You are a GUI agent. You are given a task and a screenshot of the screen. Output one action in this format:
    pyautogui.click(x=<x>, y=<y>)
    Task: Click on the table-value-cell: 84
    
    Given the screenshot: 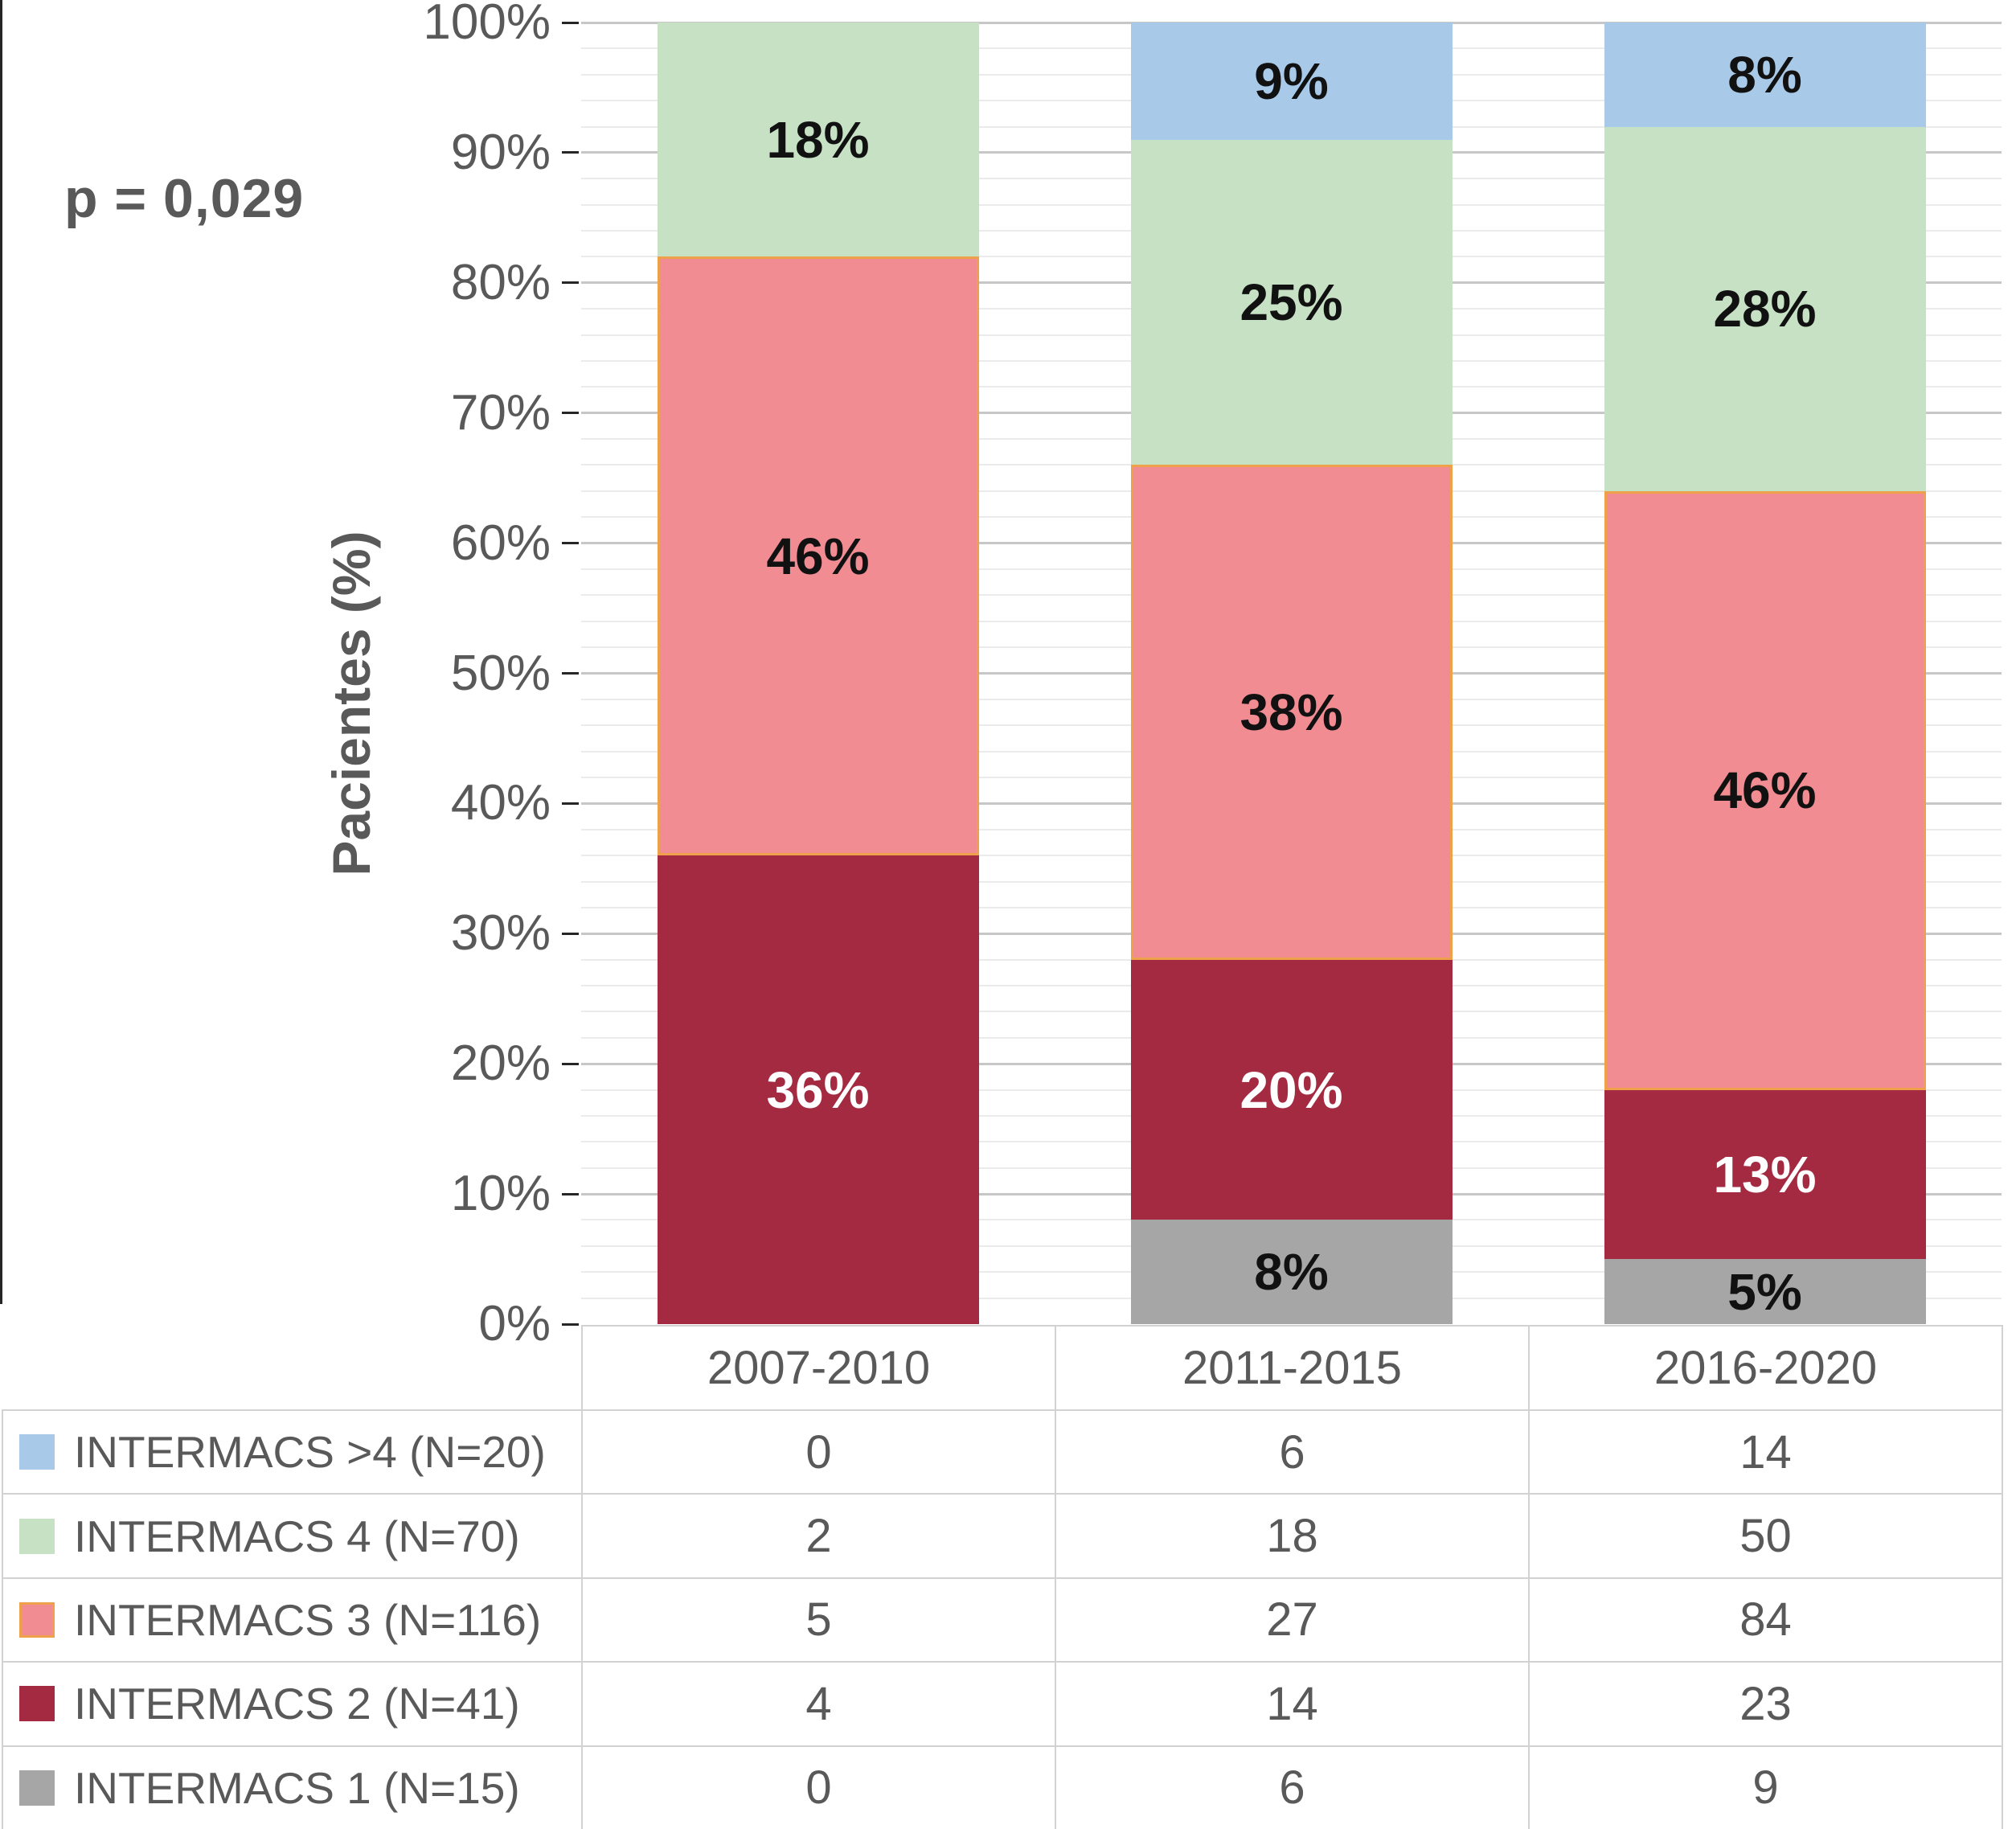 What is the action you would take?
    pyautogui.click(x=1765, y=1620)
    